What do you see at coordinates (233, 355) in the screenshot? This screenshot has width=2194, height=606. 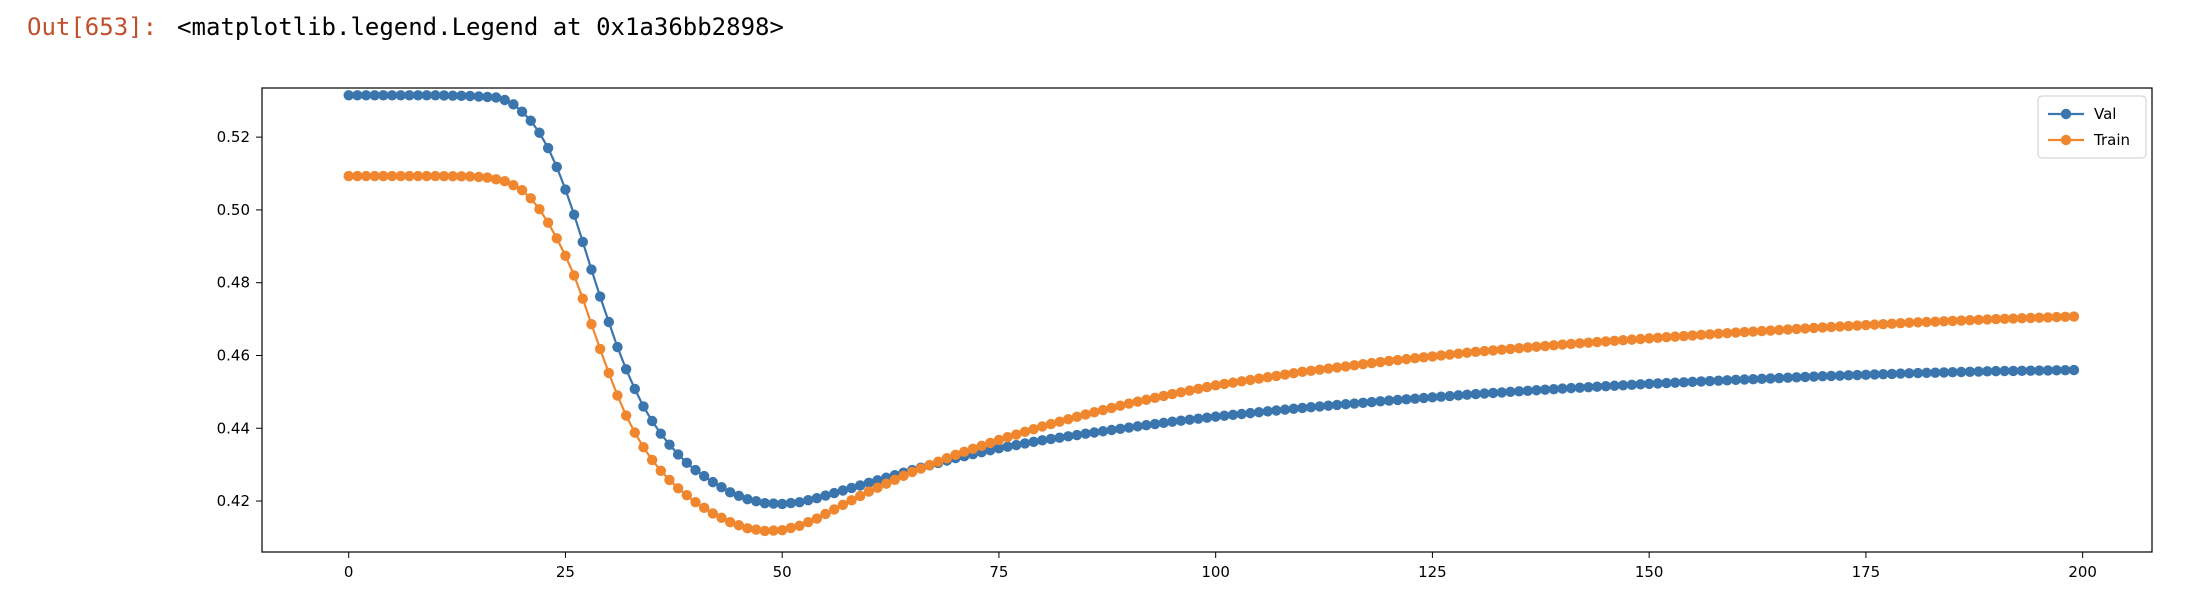 I see `y-tick-label: 0.46` at bounding box center [233, 355].